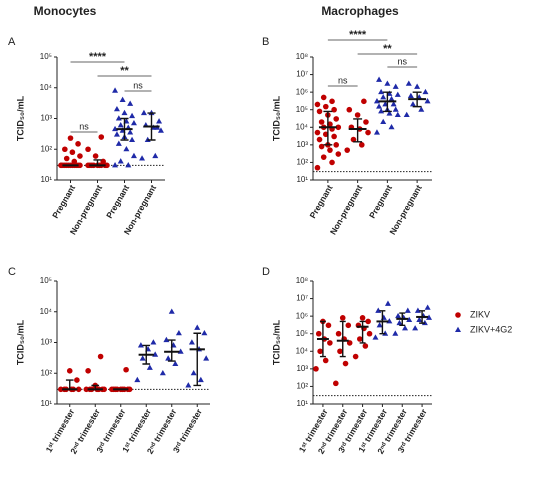  What do you see at coordinates (302, 298) in the screenshot?
I see `y-tick-label: 10⁷` at bounding box center [302, 298].